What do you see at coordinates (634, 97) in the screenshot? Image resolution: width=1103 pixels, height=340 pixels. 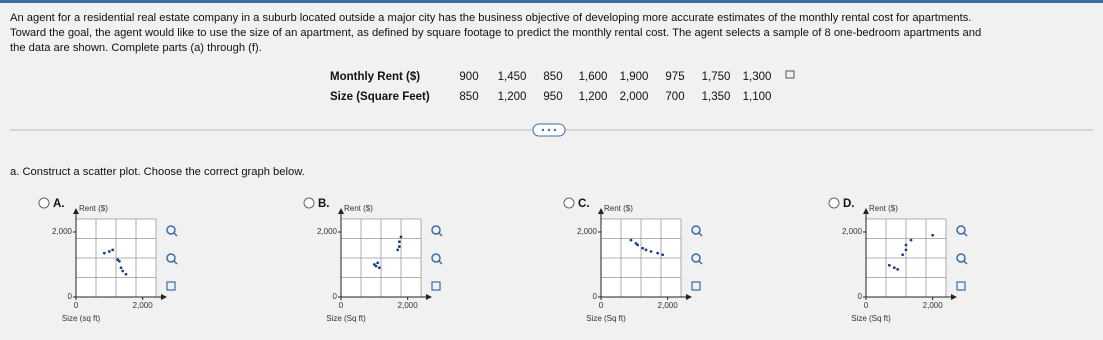 I see `cell: 2,000` at bounding box center [634, 97].